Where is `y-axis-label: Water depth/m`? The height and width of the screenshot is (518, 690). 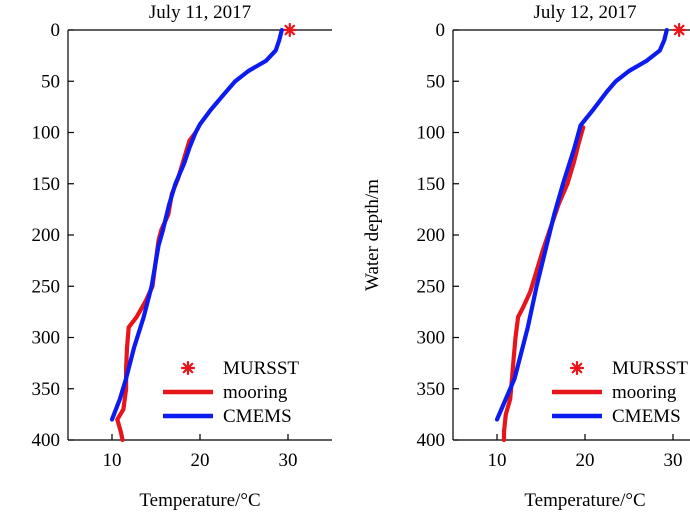 y-axis-label: Water depth/m is located at coordinates (372, 235).